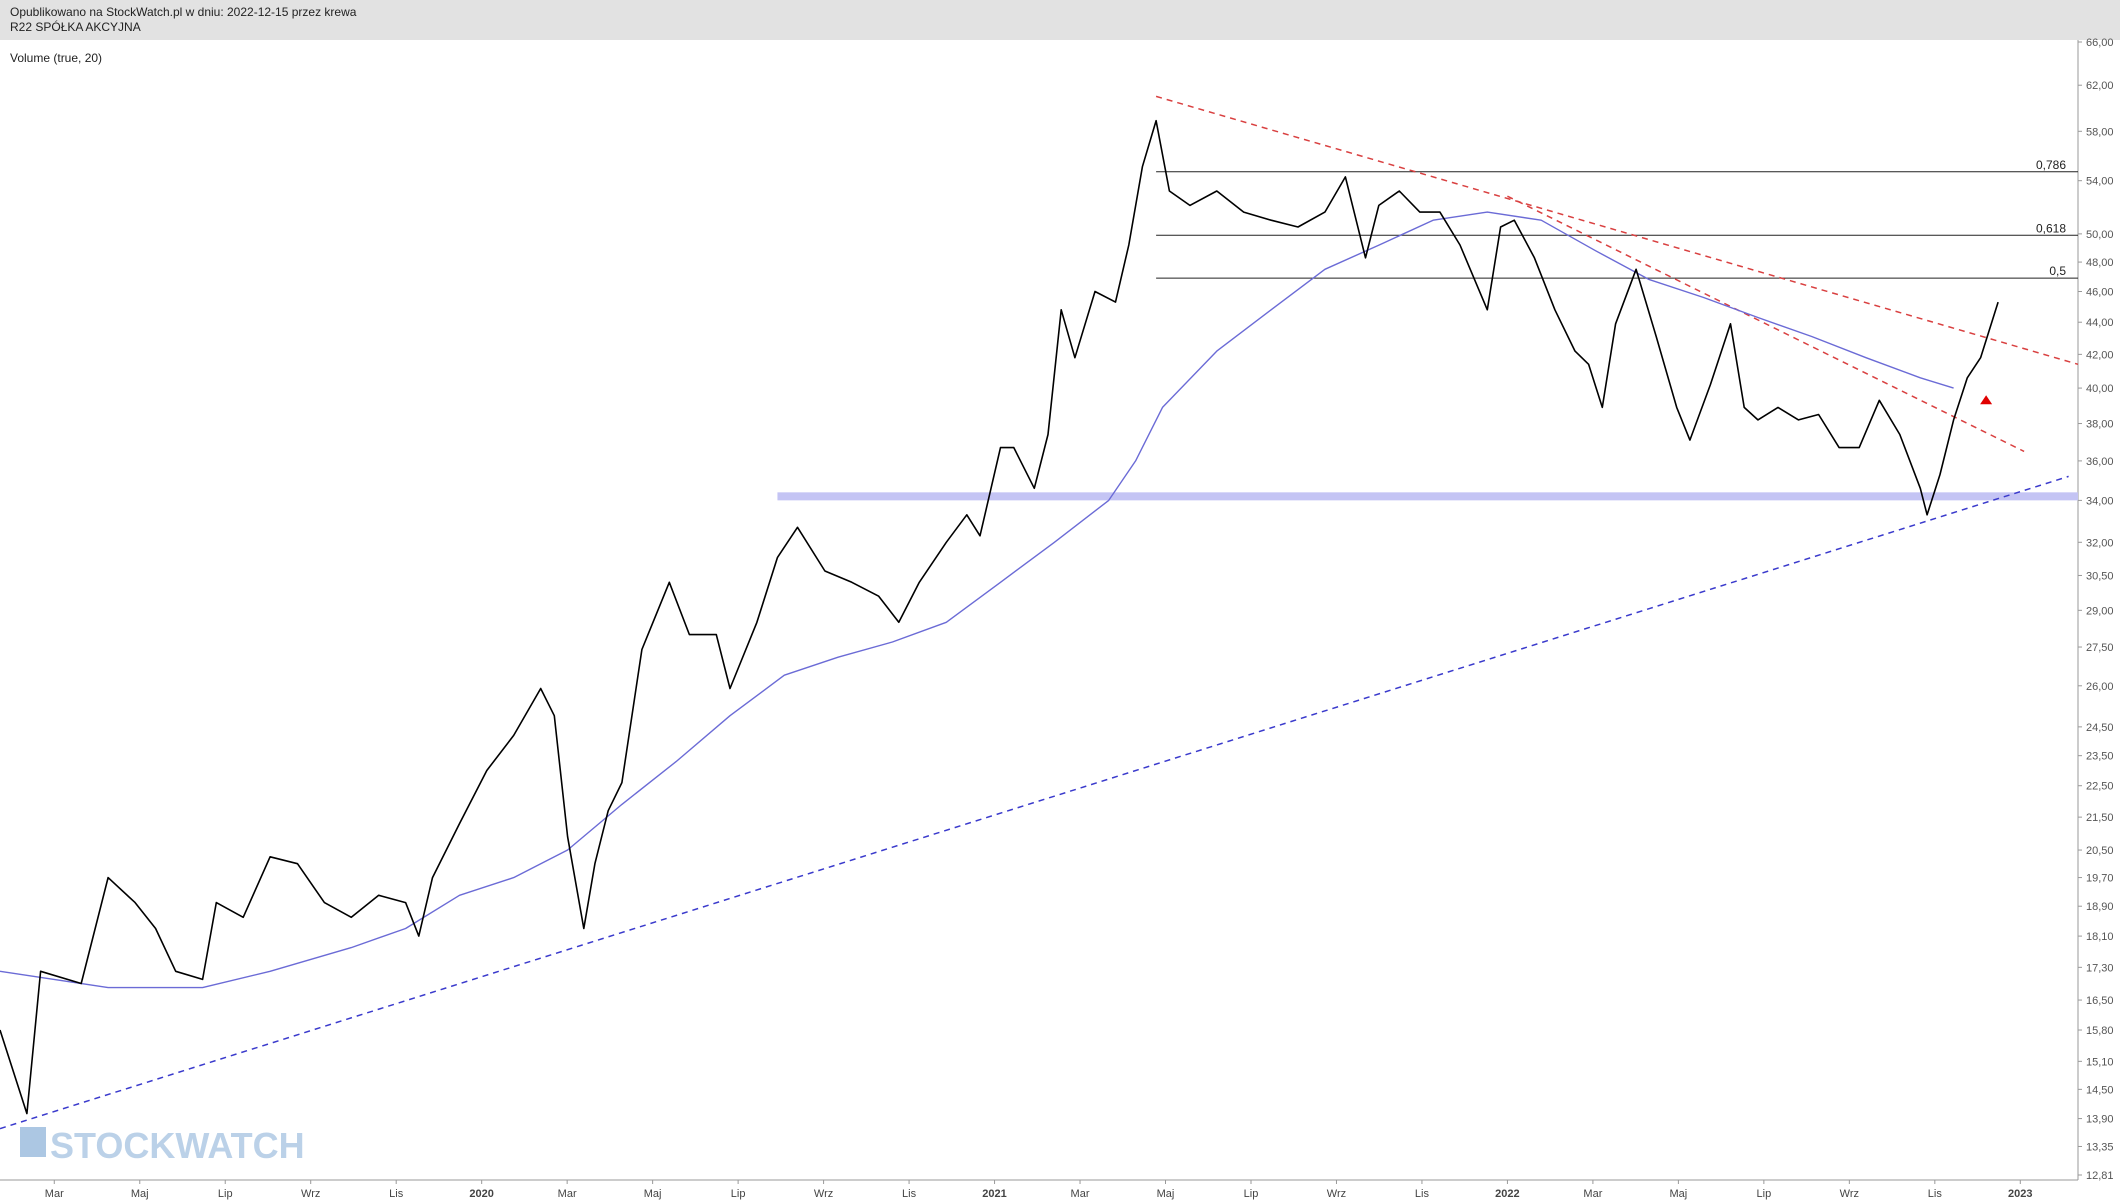  I want to click on y-tick-label: 46,00, so click(2100, 292).